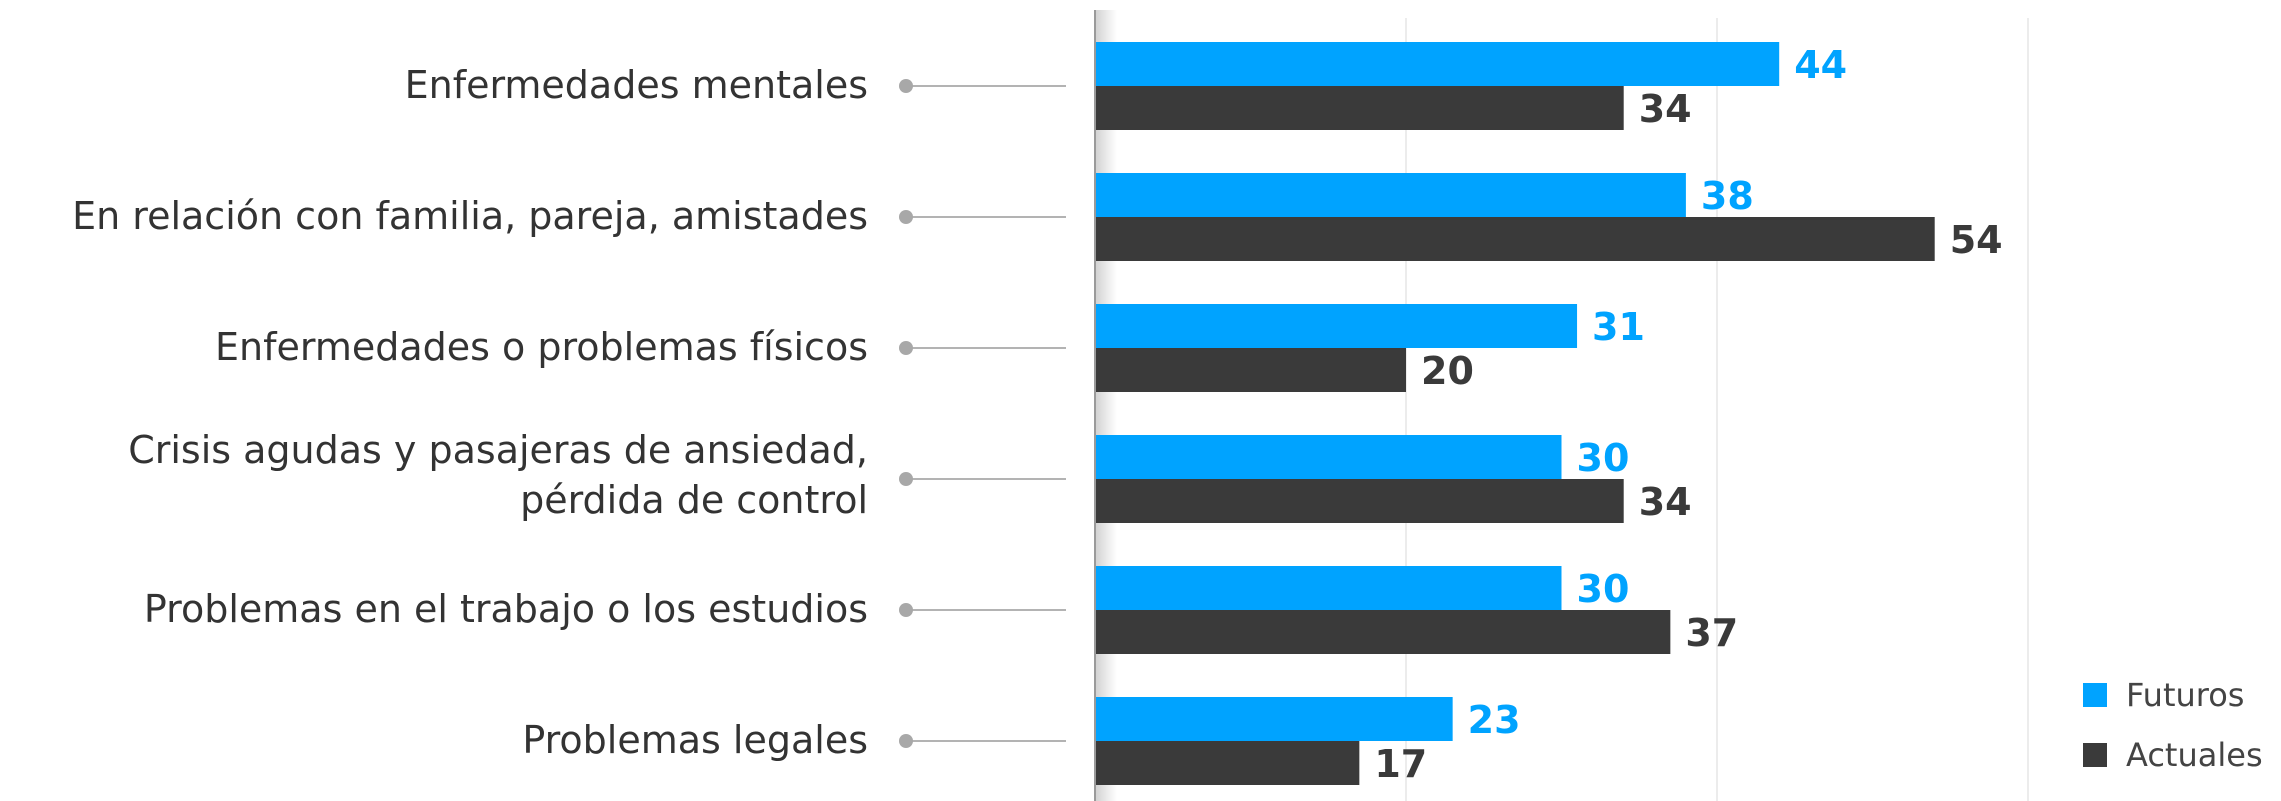  Describe the element at coordinates (498, 450) in the screenshot. I see `category-label: Crisis agudas y pasajeras de ansiedad,` at that location.